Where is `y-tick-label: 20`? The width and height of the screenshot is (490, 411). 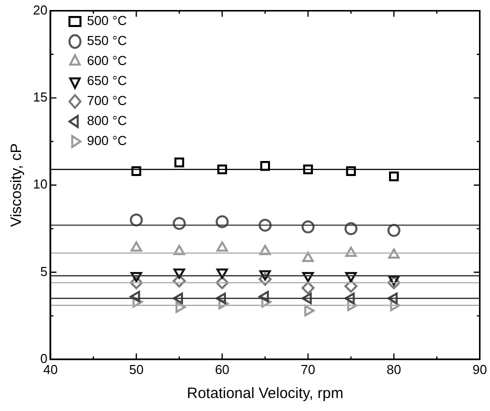 y-tick-label: 20 is located at coordinates (40, 10).